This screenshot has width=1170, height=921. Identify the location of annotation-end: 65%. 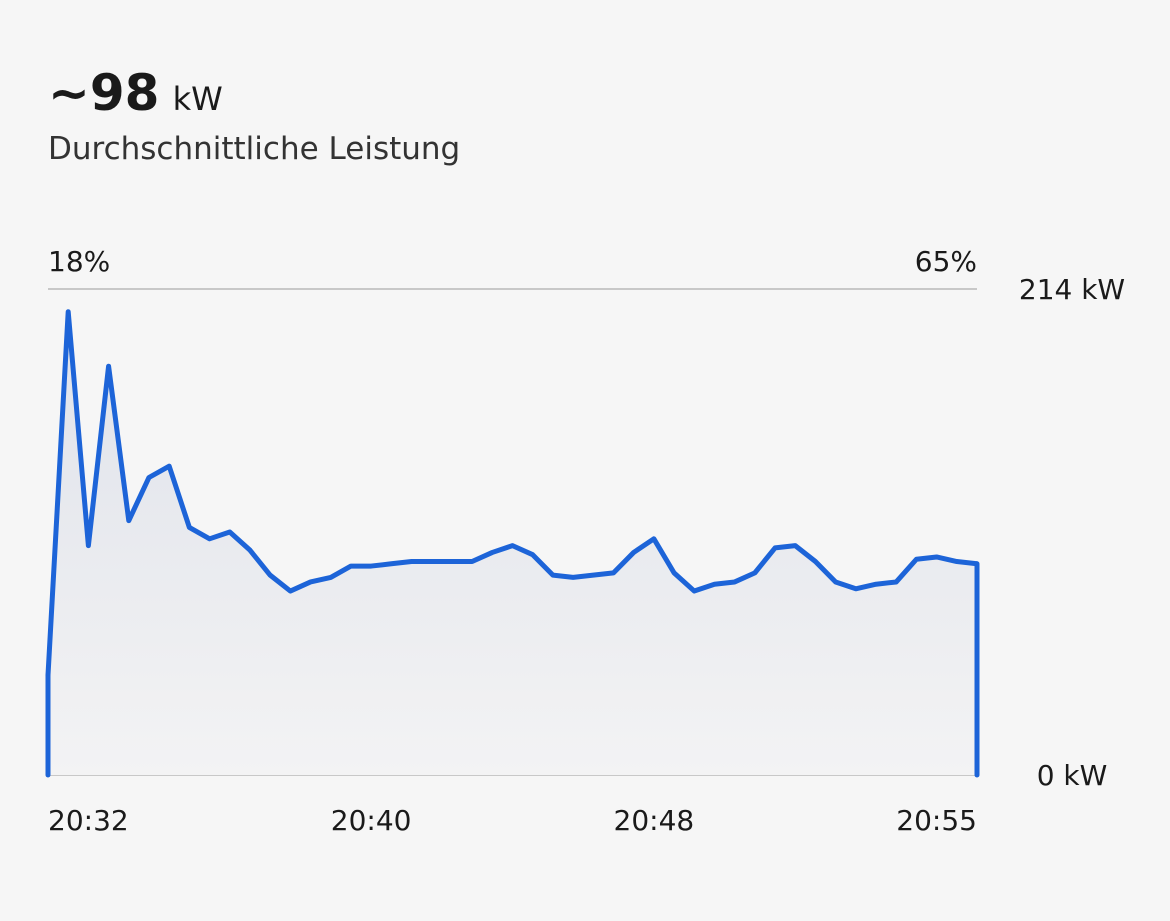
(946, 261).